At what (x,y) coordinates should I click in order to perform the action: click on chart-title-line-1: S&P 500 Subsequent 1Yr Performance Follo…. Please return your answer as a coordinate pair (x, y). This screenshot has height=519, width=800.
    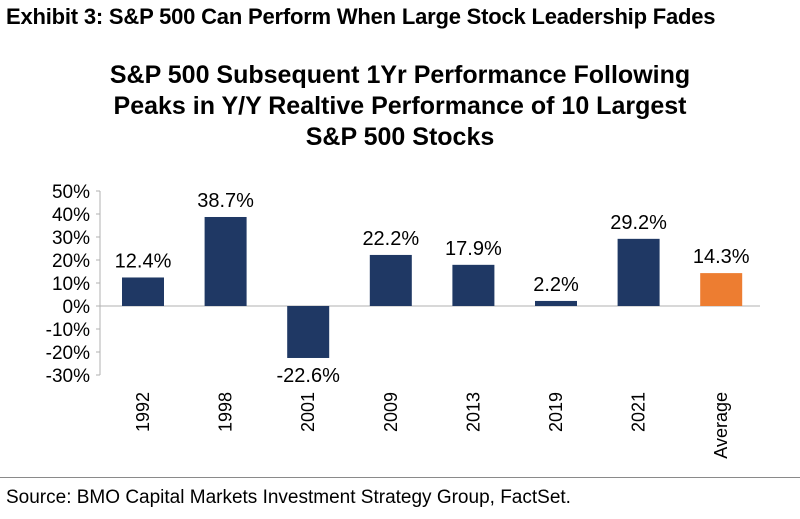
    Looking at the image, I should click on (400, 75).